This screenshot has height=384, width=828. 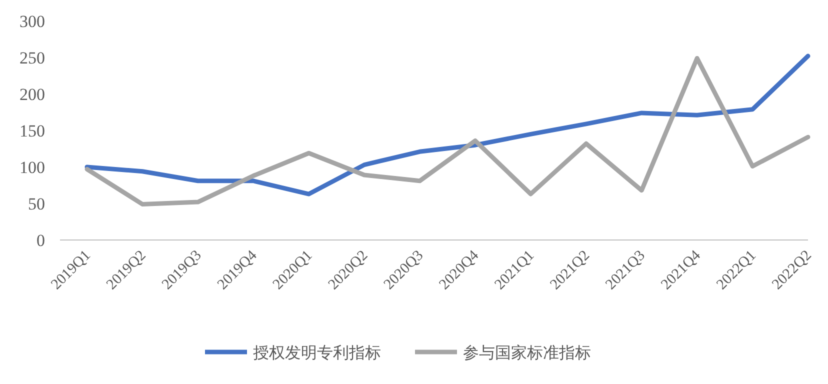 What do you see at coordinates (32, 167) in the screenshot?
I see `y-tick-label: 100` at bounding box center [32, 167].